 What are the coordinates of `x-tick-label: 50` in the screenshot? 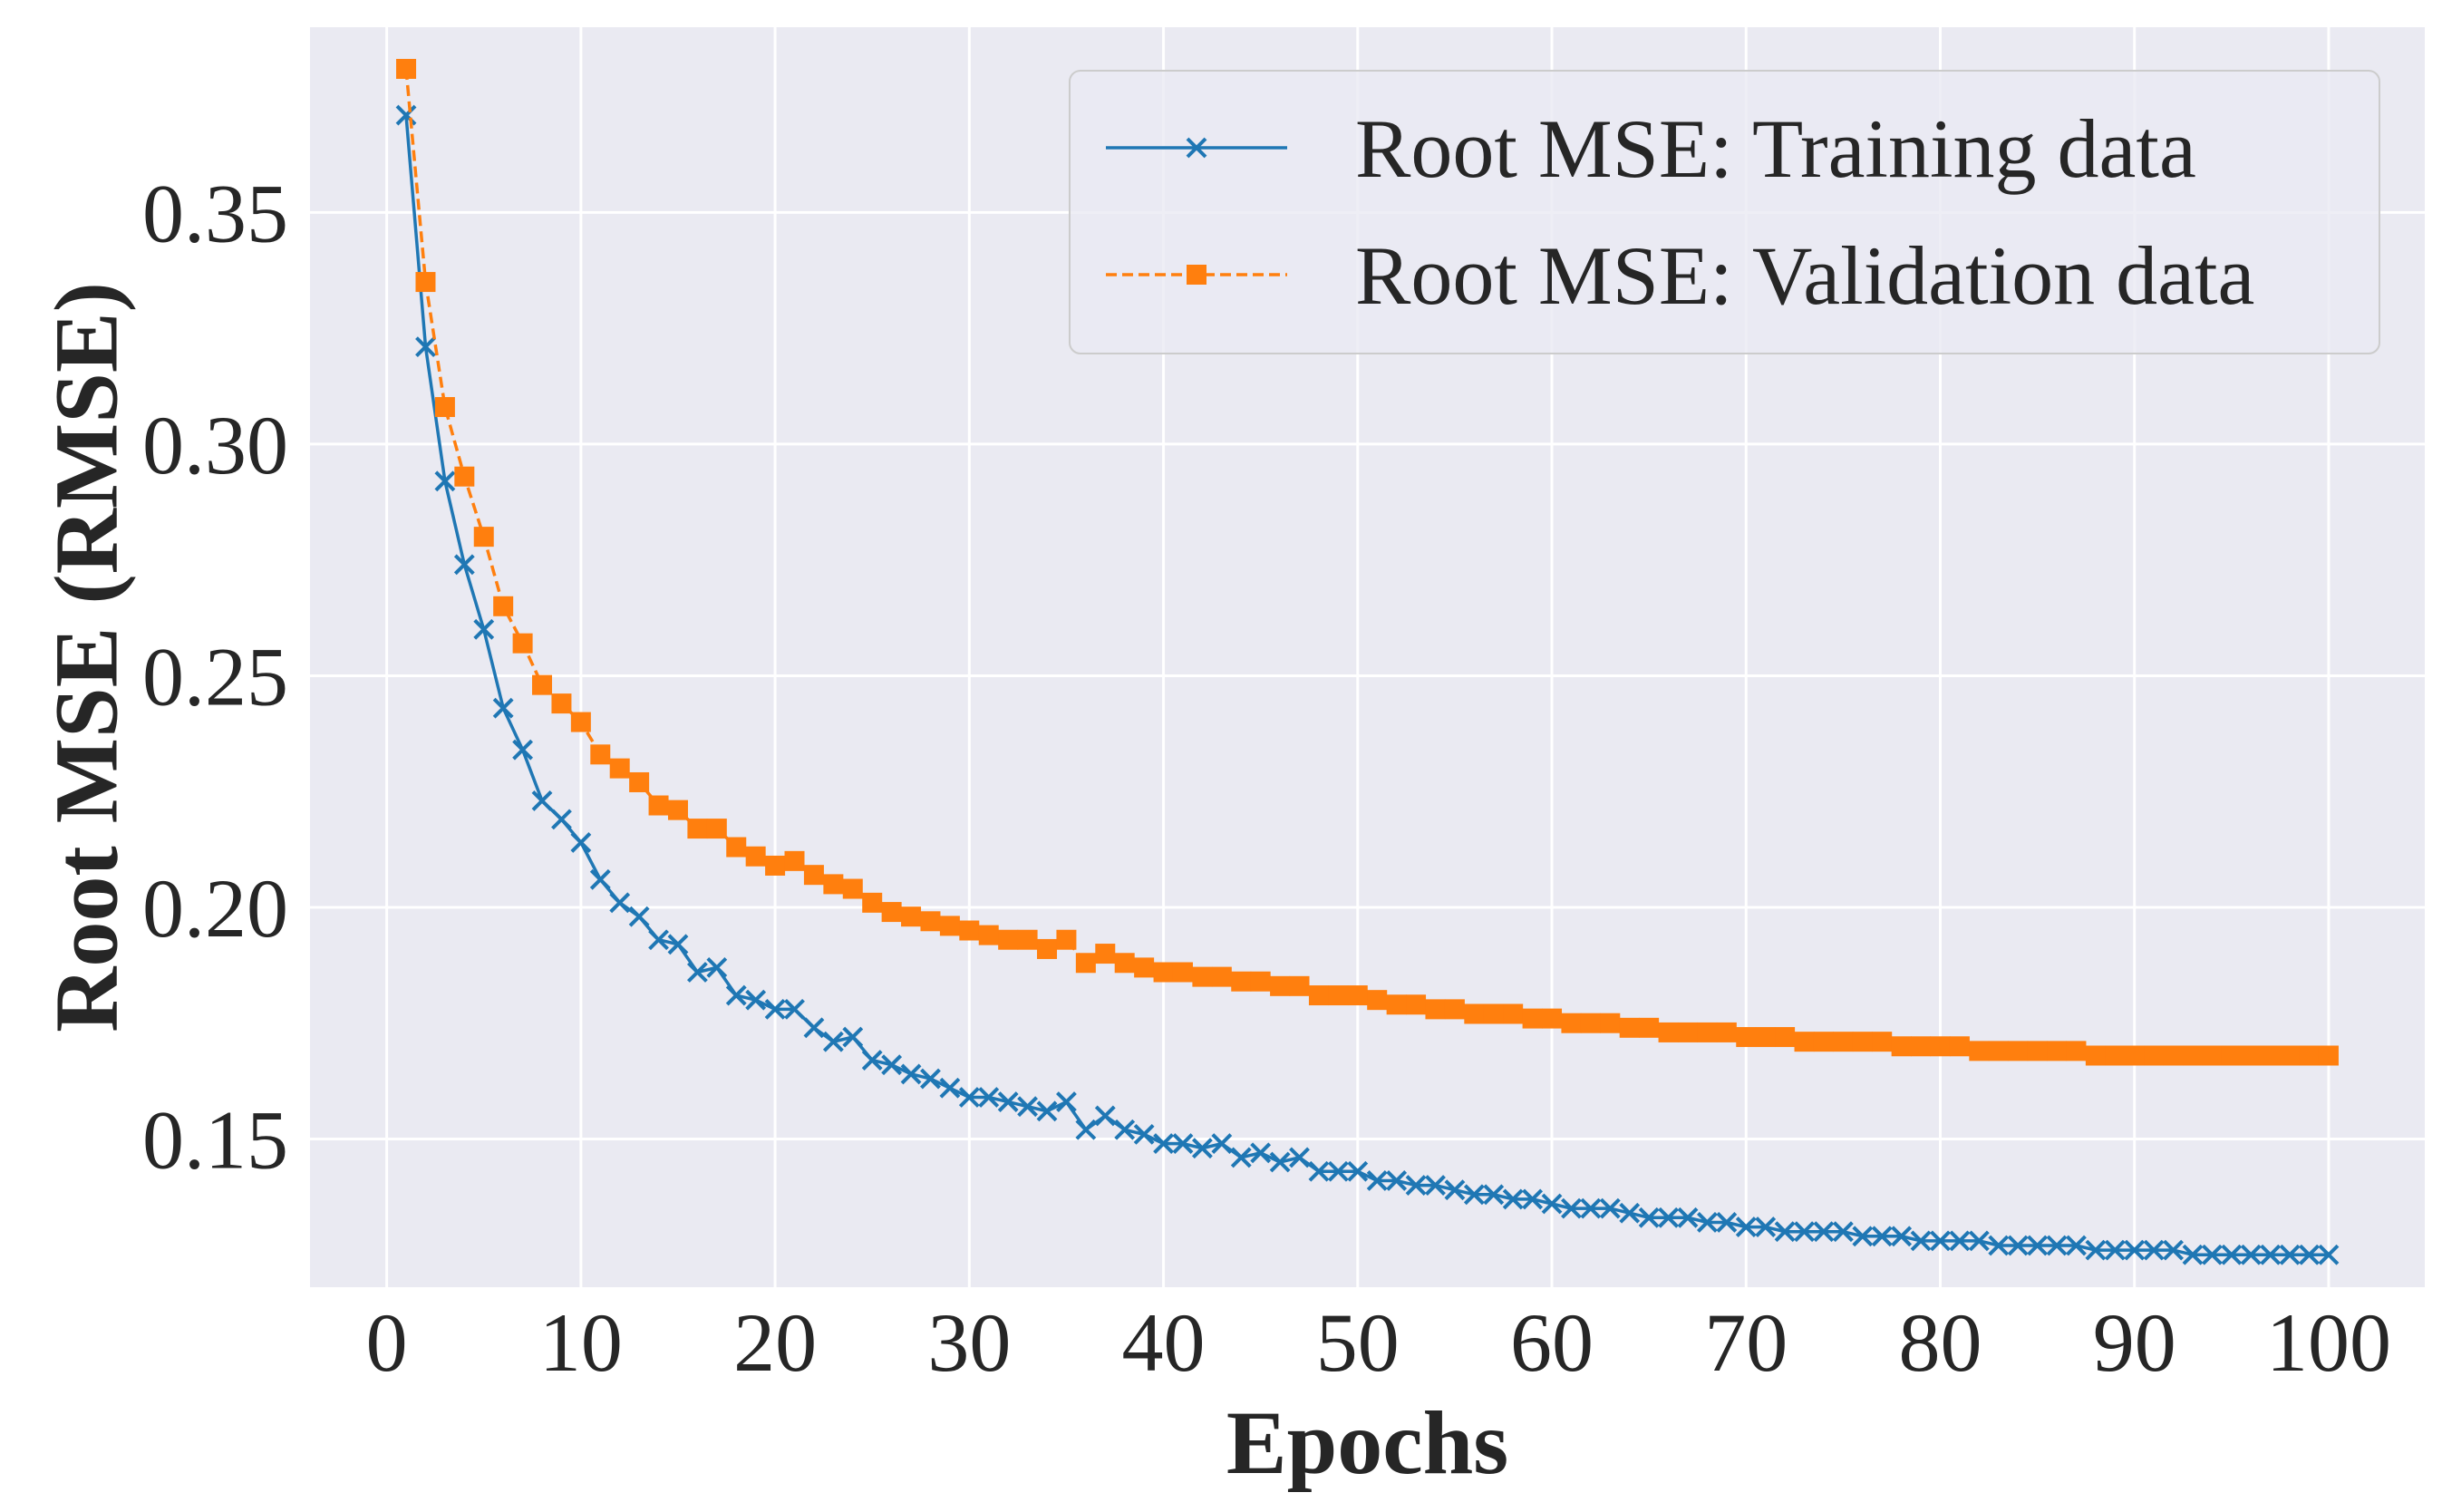 It's located at (1358, 1342).